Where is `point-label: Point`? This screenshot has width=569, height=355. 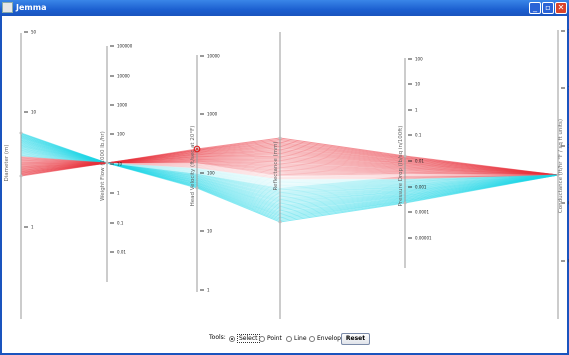 point-label: Point is located at coordinates (274, 338).